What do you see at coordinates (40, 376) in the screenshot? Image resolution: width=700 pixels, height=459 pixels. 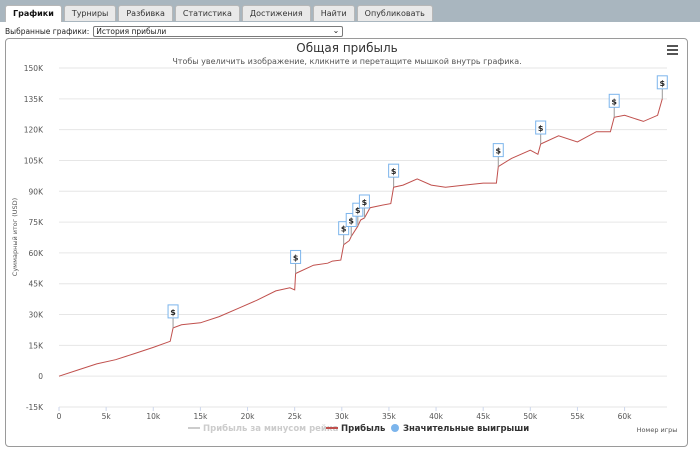 I see `y-tick-label: 0` at bounding box center [40, 376].